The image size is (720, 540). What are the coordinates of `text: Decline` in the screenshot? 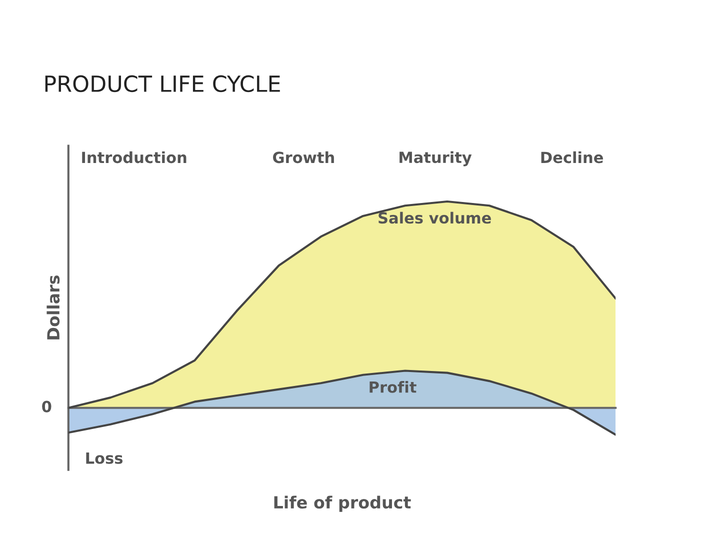 It's located at (572, 157).